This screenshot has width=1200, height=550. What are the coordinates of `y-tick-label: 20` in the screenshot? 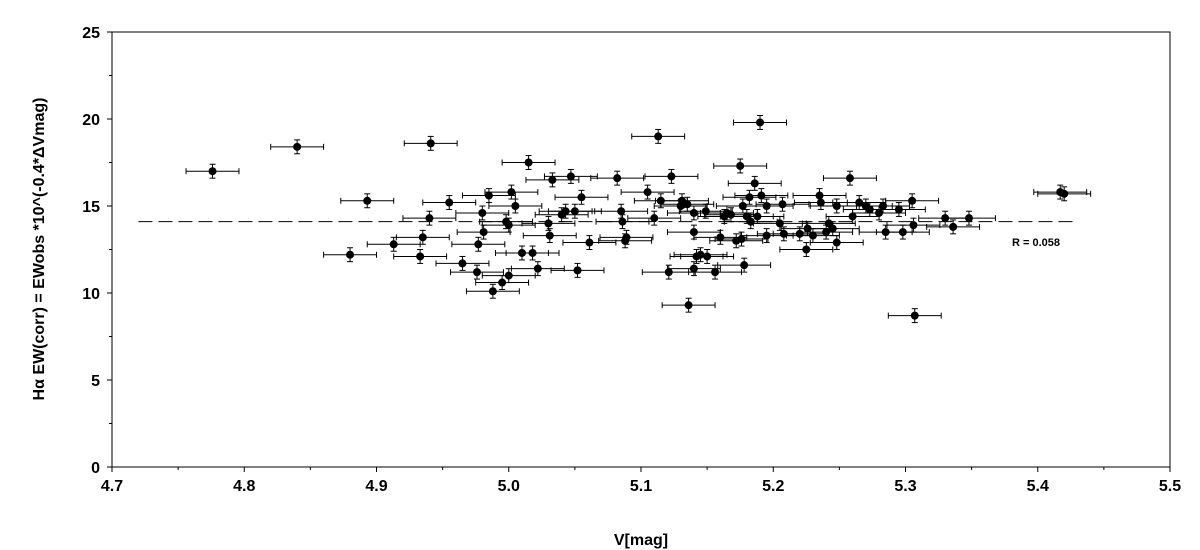 It's located at (91, 120).